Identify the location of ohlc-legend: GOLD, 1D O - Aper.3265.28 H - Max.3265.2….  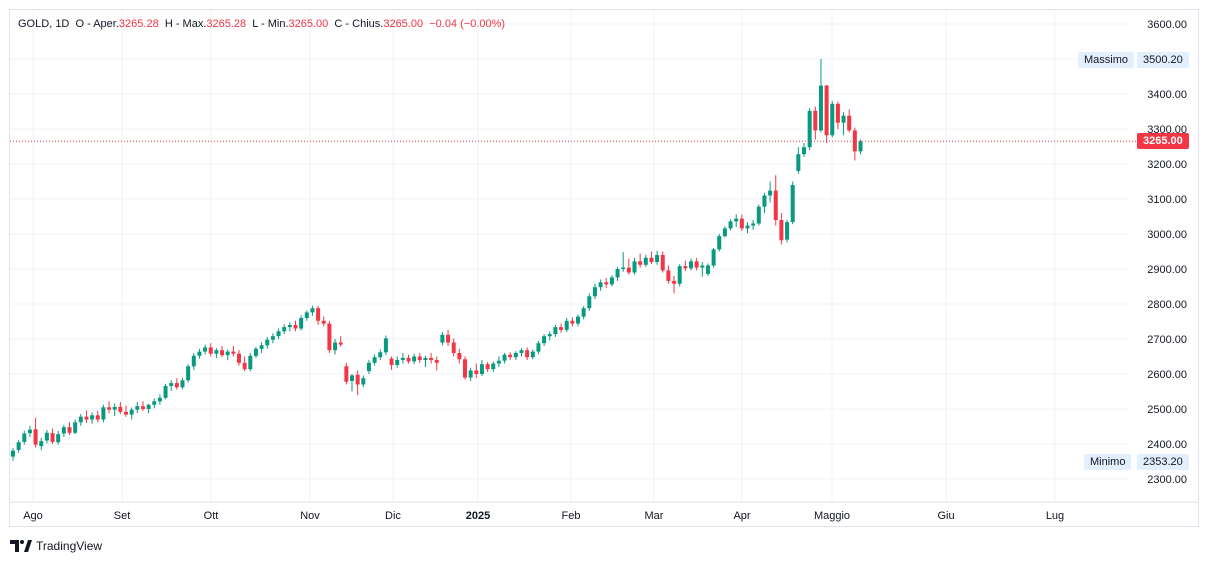
(262, 24).